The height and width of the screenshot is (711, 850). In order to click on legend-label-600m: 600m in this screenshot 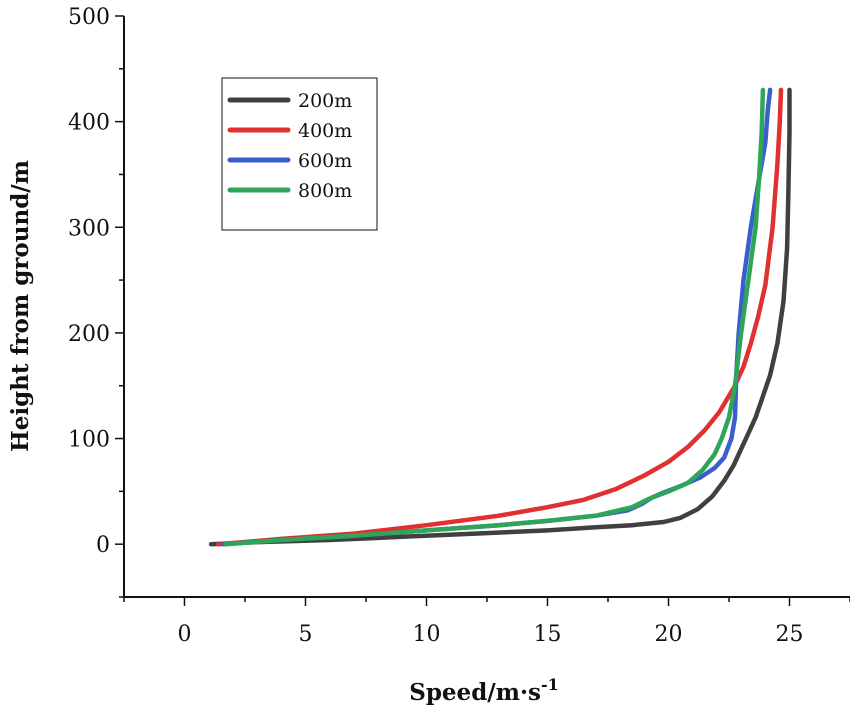, I will do `click(325, 161)`.